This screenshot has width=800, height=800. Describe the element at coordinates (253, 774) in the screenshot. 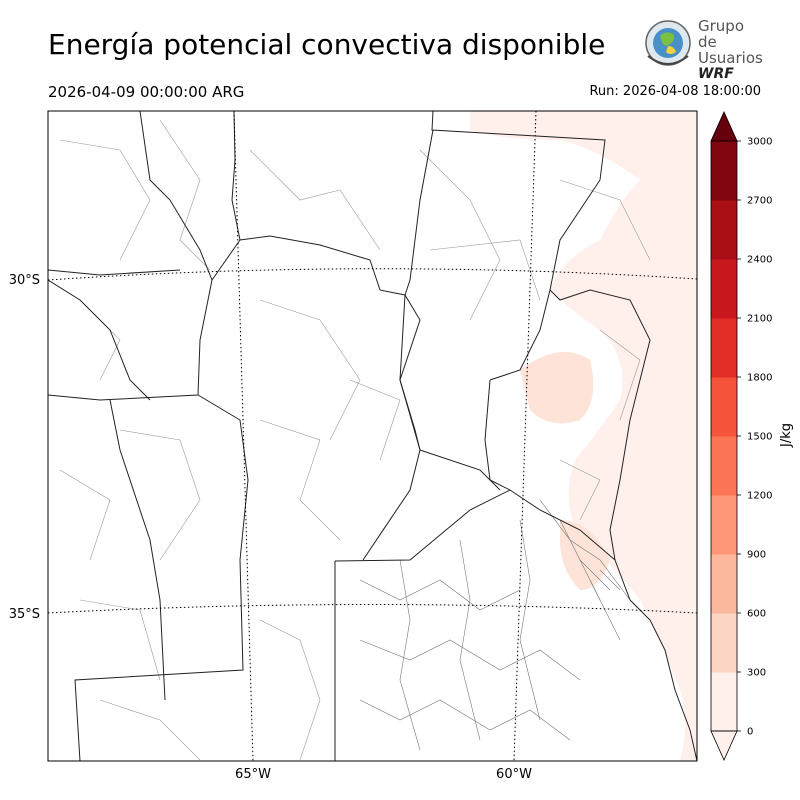

I see `lon-label-65w: 65°W` at that location.